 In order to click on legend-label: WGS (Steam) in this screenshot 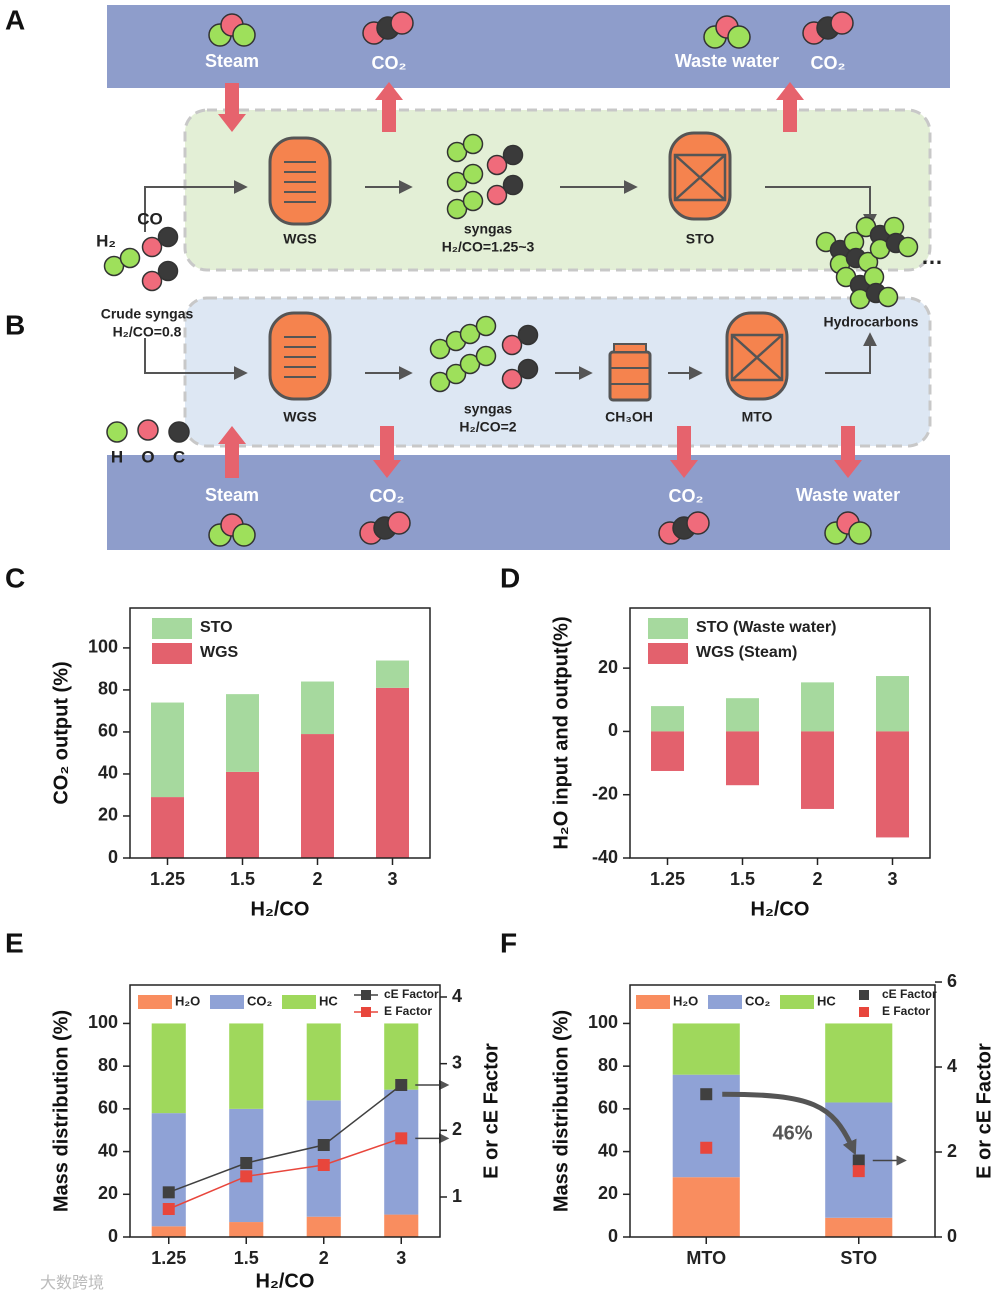, I will do `click(746, 652)`.